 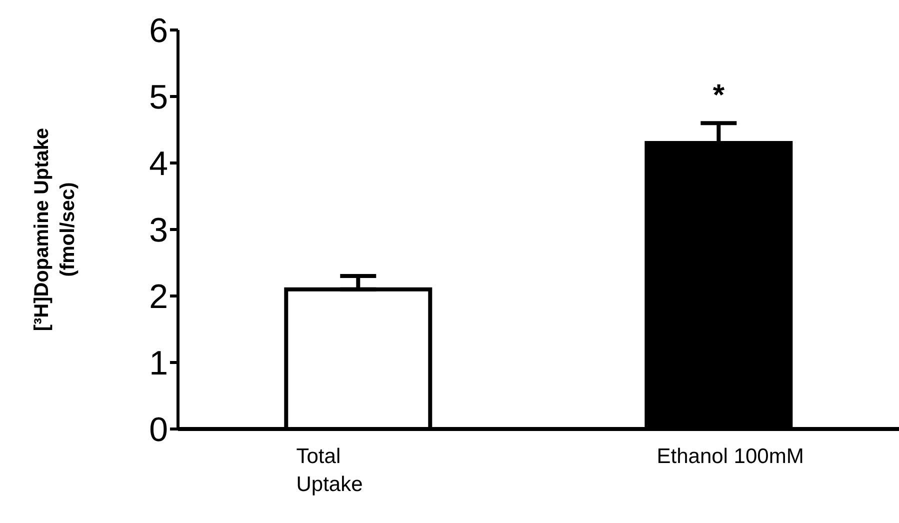 I want to click on y-tick-label: 4, so click(x=158, y=164).